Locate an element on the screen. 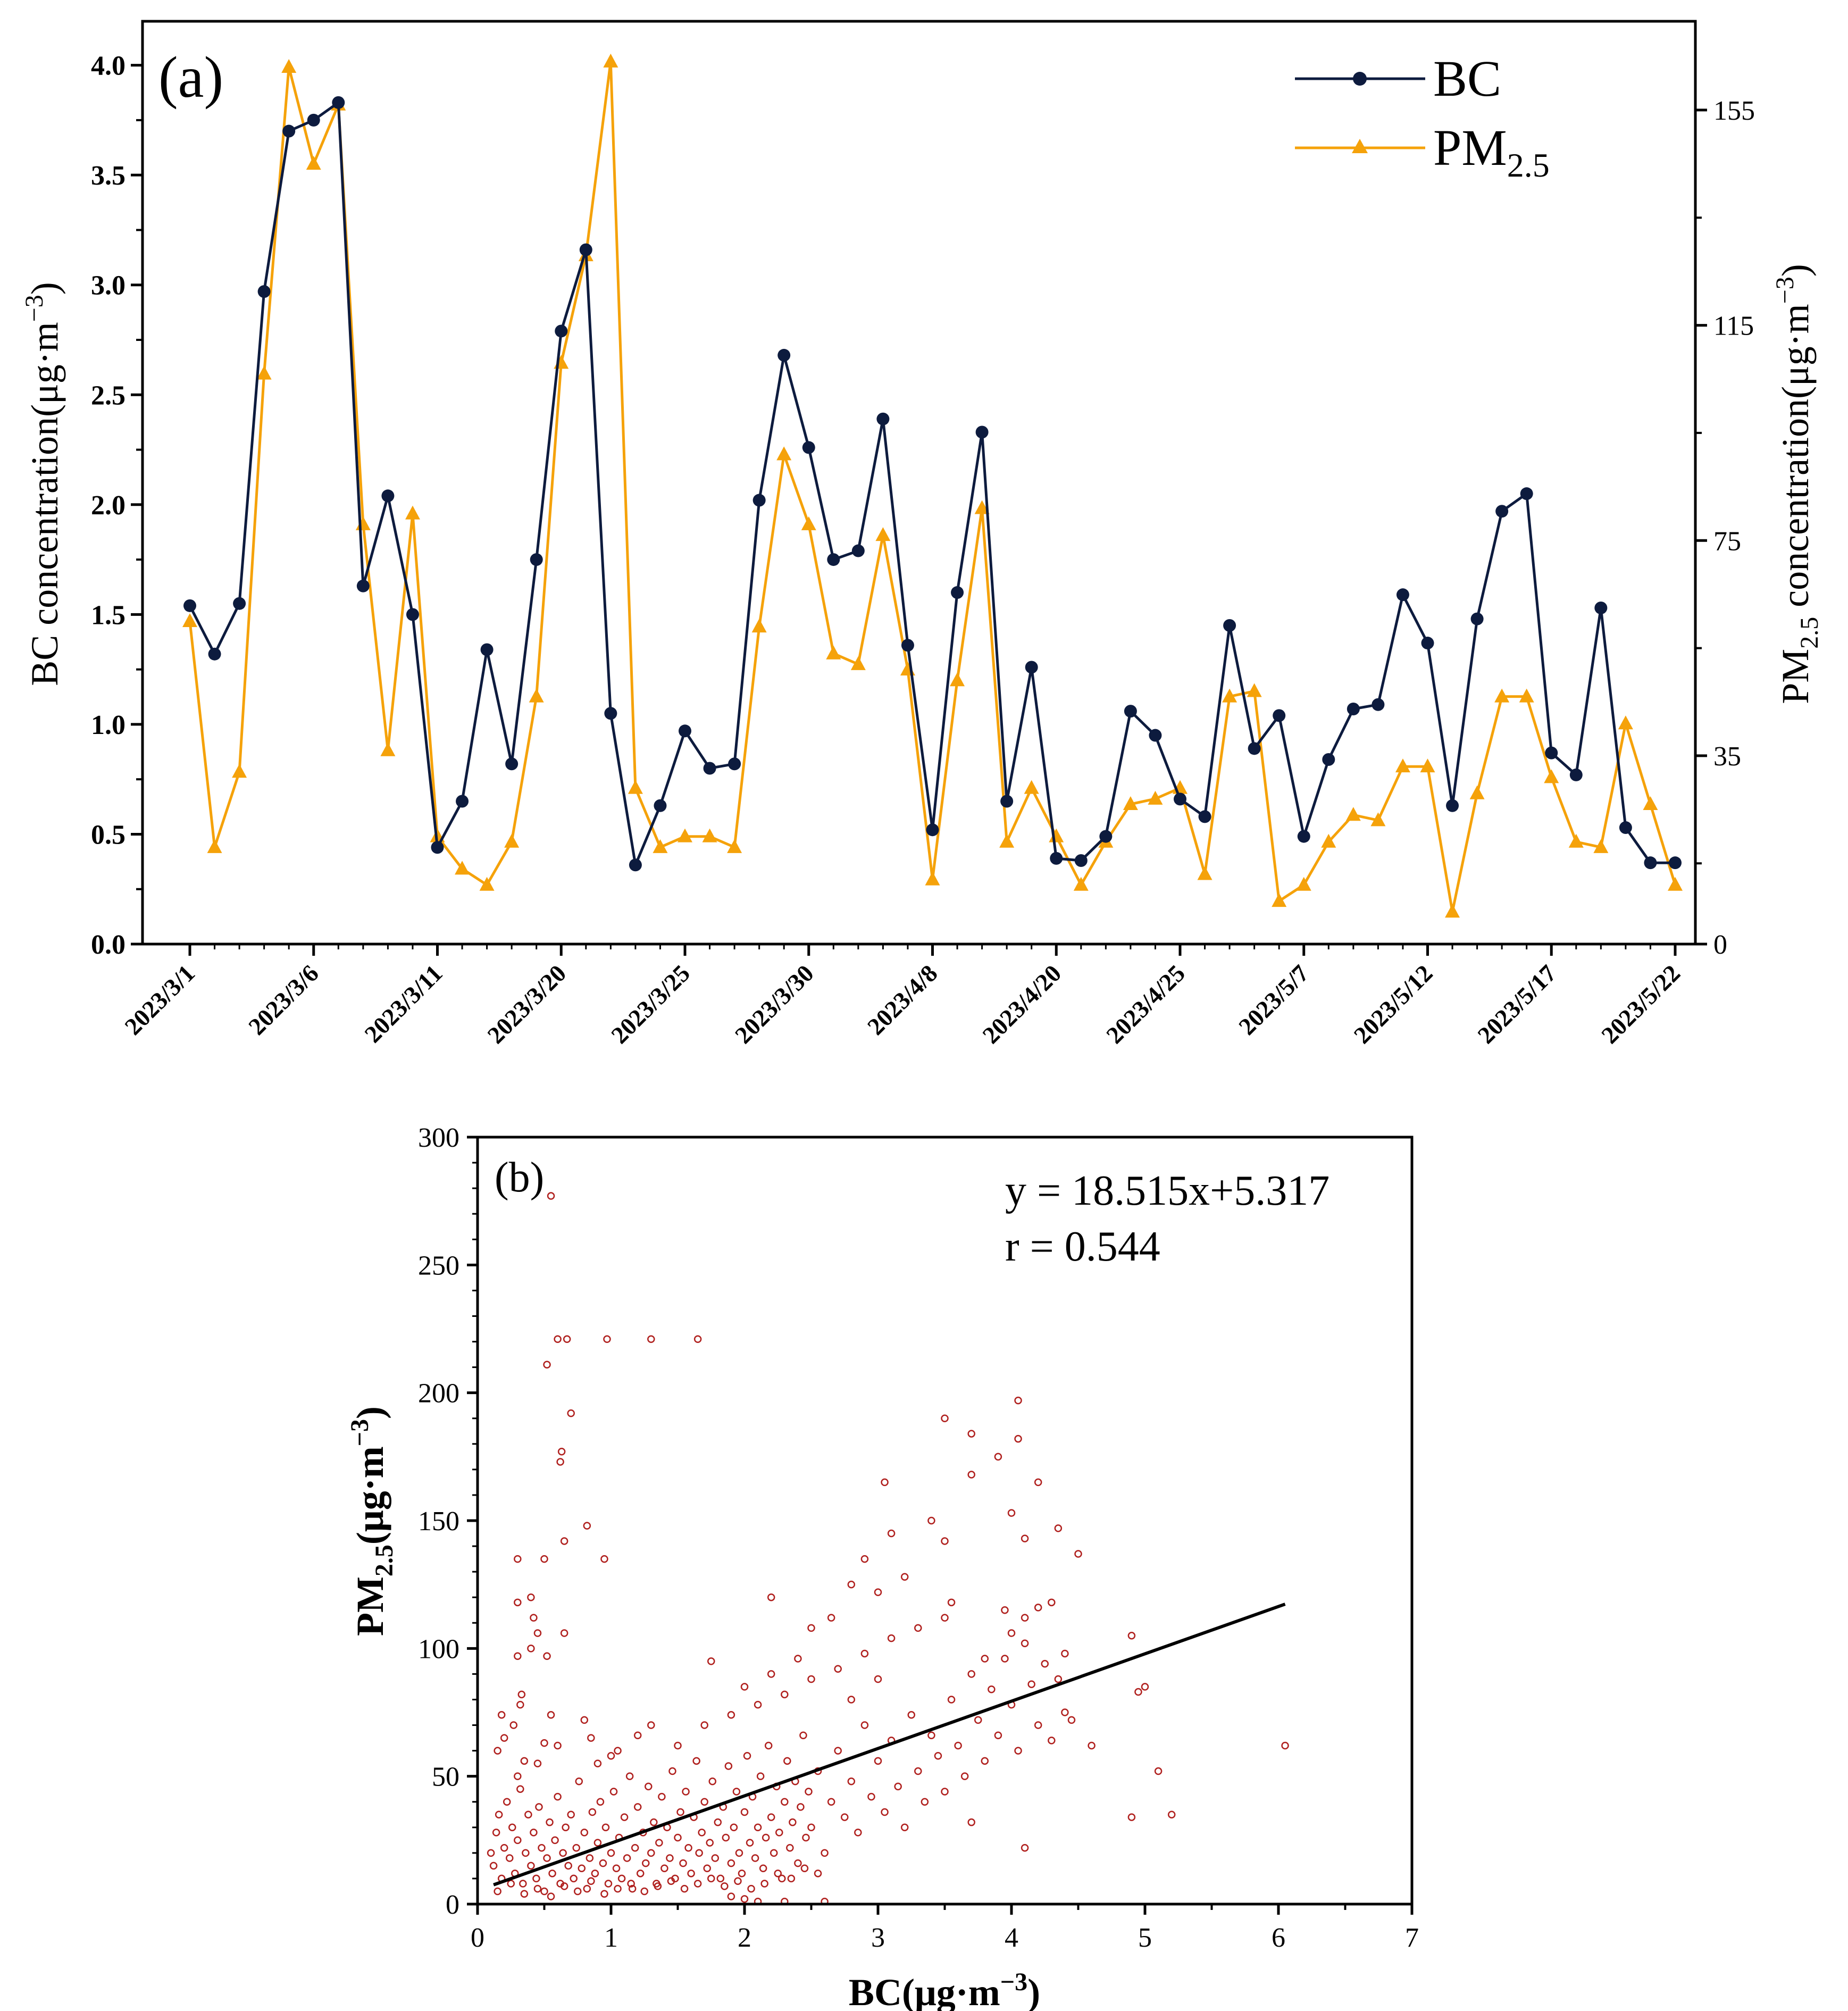  scatter-x-tick-label: 3 is located at coordinates (878, 1938).